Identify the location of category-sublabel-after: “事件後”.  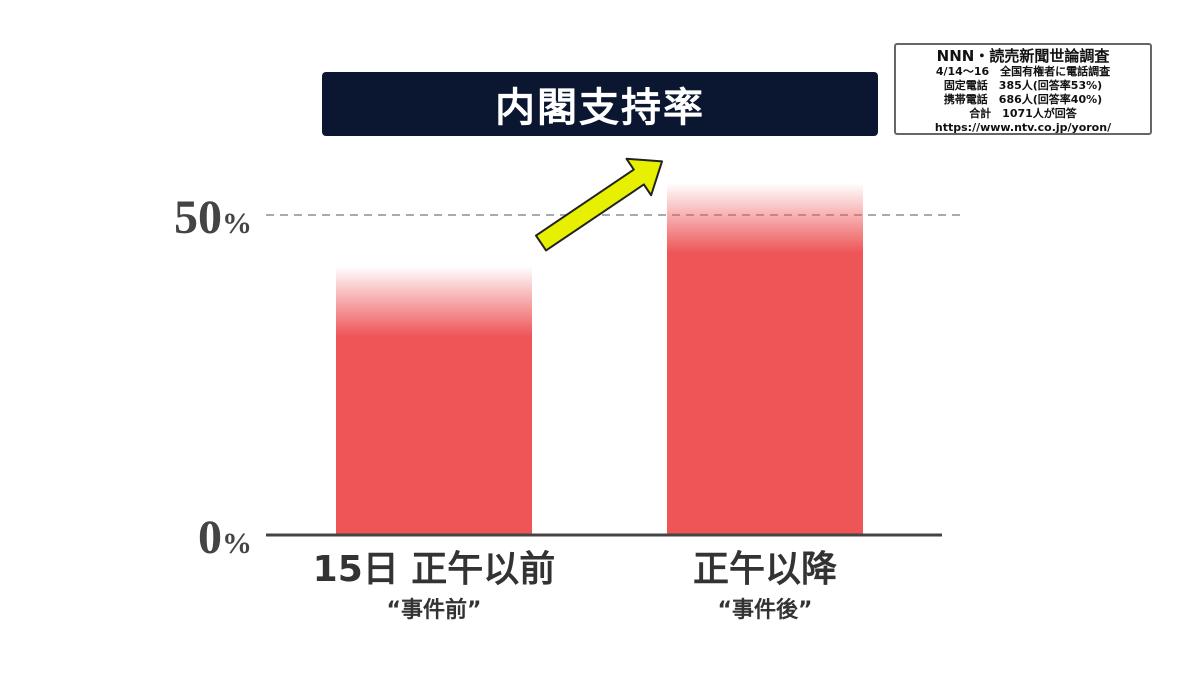
(765, 610).